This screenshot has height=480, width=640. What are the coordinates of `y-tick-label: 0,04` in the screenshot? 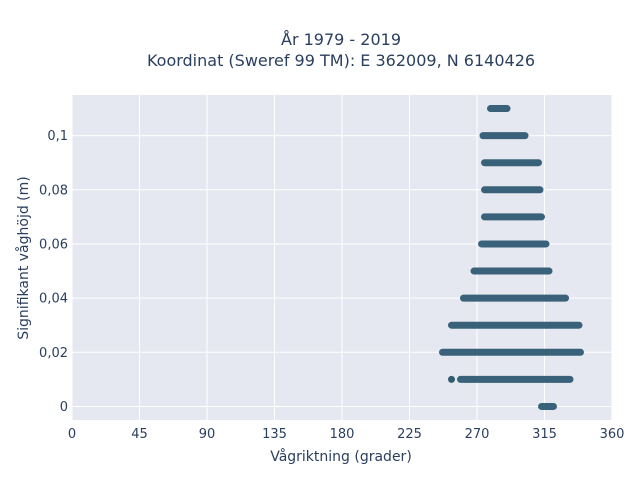 It's located at (53, 299).